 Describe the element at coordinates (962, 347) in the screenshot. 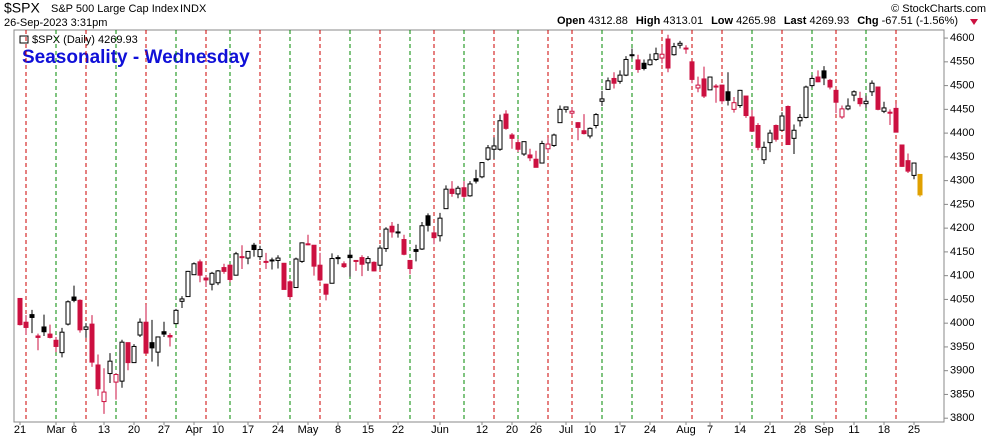

I see `y-tick-label: 3950` at that location.